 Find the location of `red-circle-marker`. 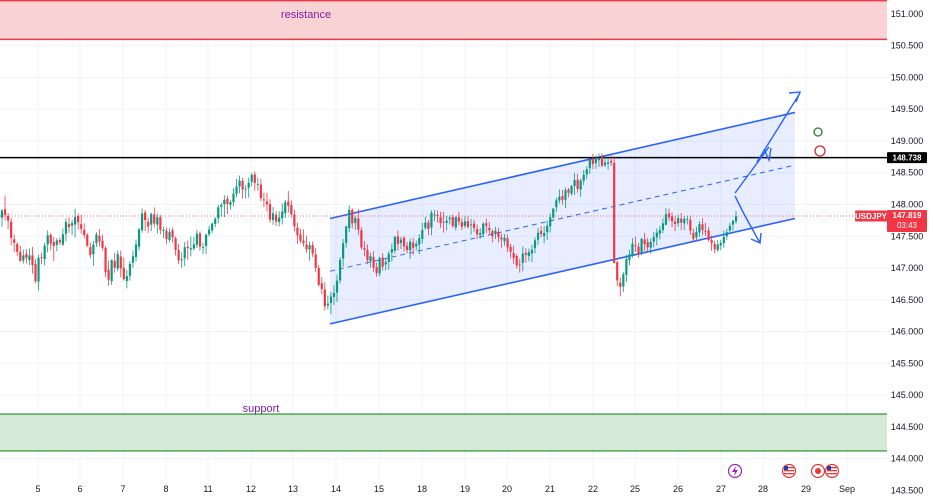

red-circle-marker is located at coordinates (820, 151).